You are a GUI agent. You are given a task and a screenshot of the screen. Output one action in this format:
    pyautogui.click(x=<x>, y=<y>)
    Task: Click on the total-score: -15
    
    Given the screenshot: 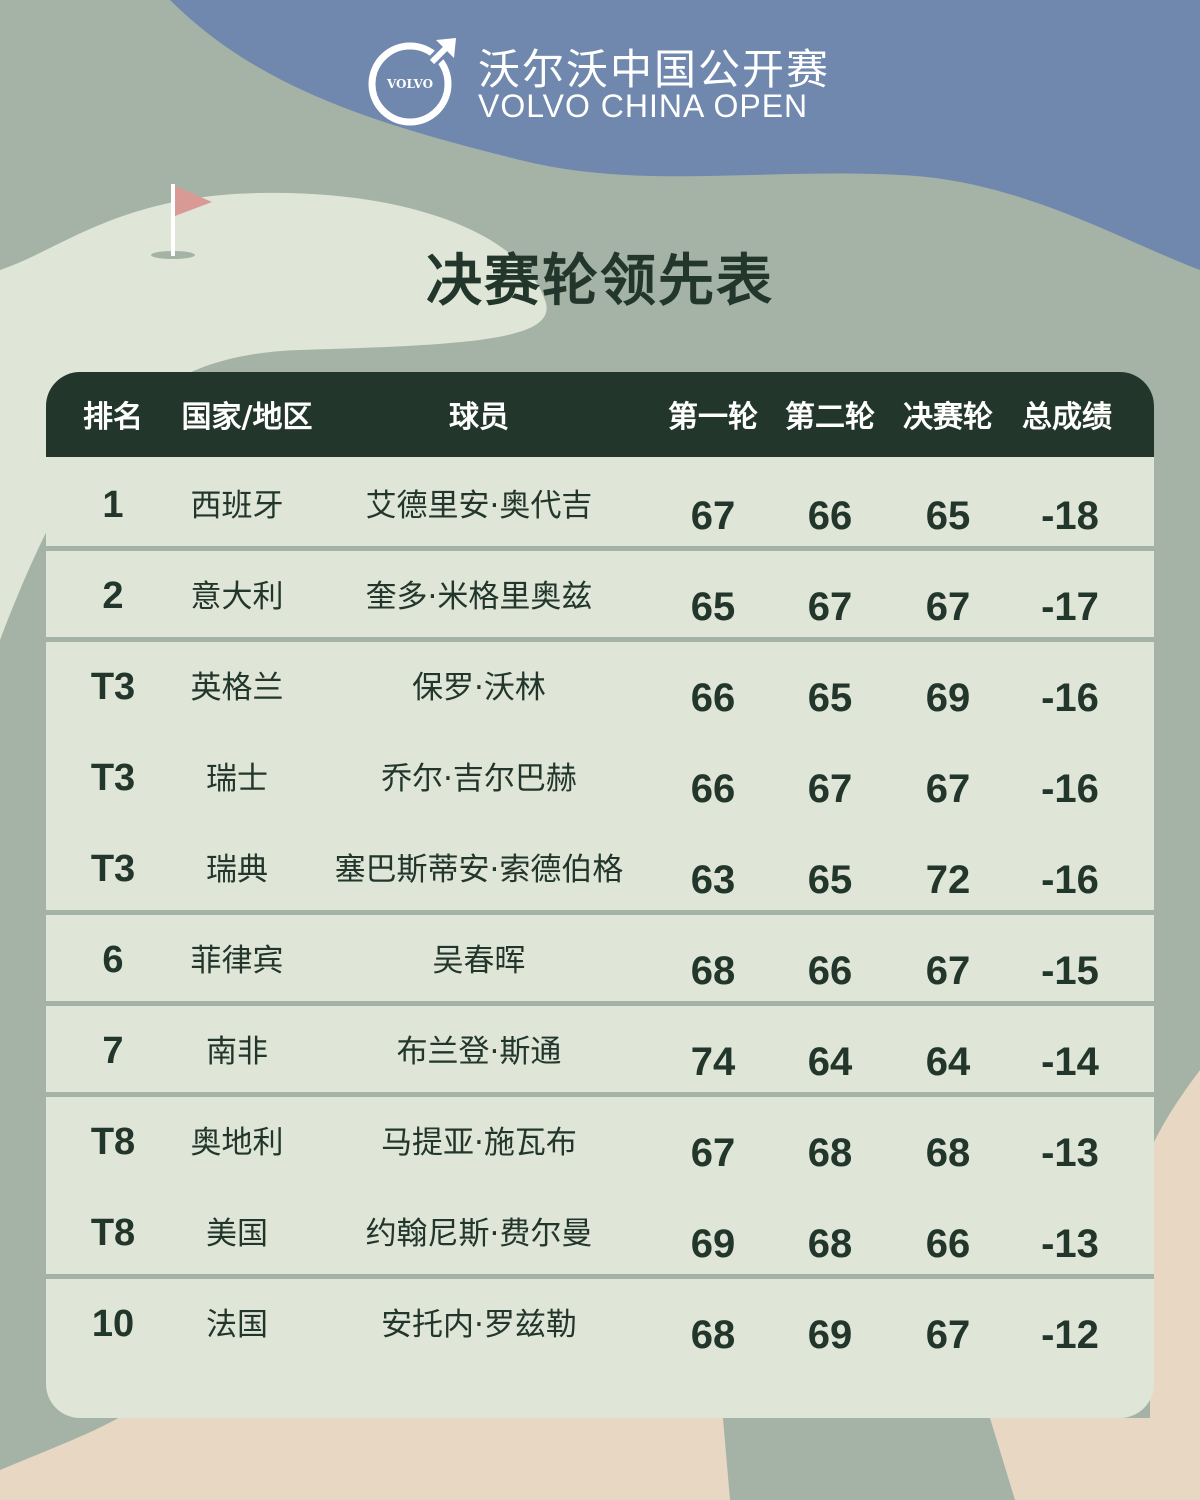 What is the action you would take?
    pyautogui.click(x=1070, y=971)
    